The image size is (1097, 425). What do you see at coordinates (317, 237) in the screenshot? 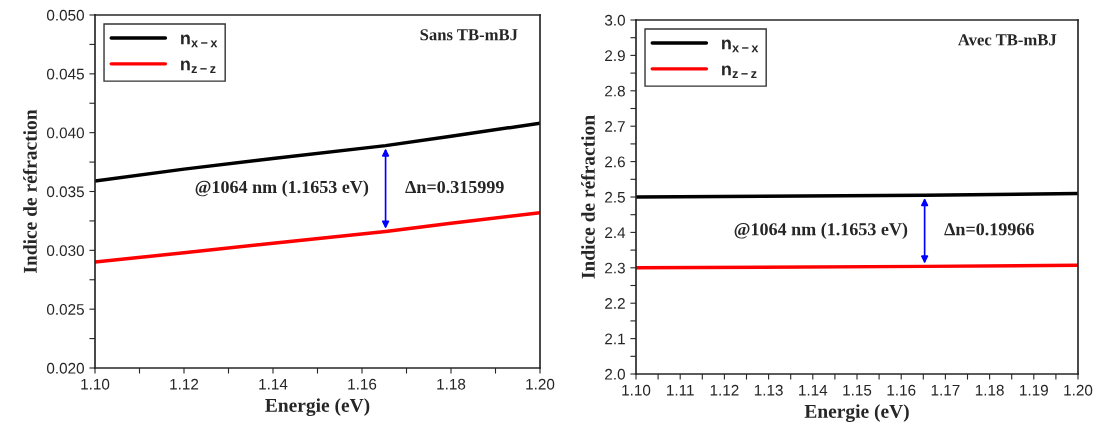
I see `line-series` at bounding box center [317, 237].